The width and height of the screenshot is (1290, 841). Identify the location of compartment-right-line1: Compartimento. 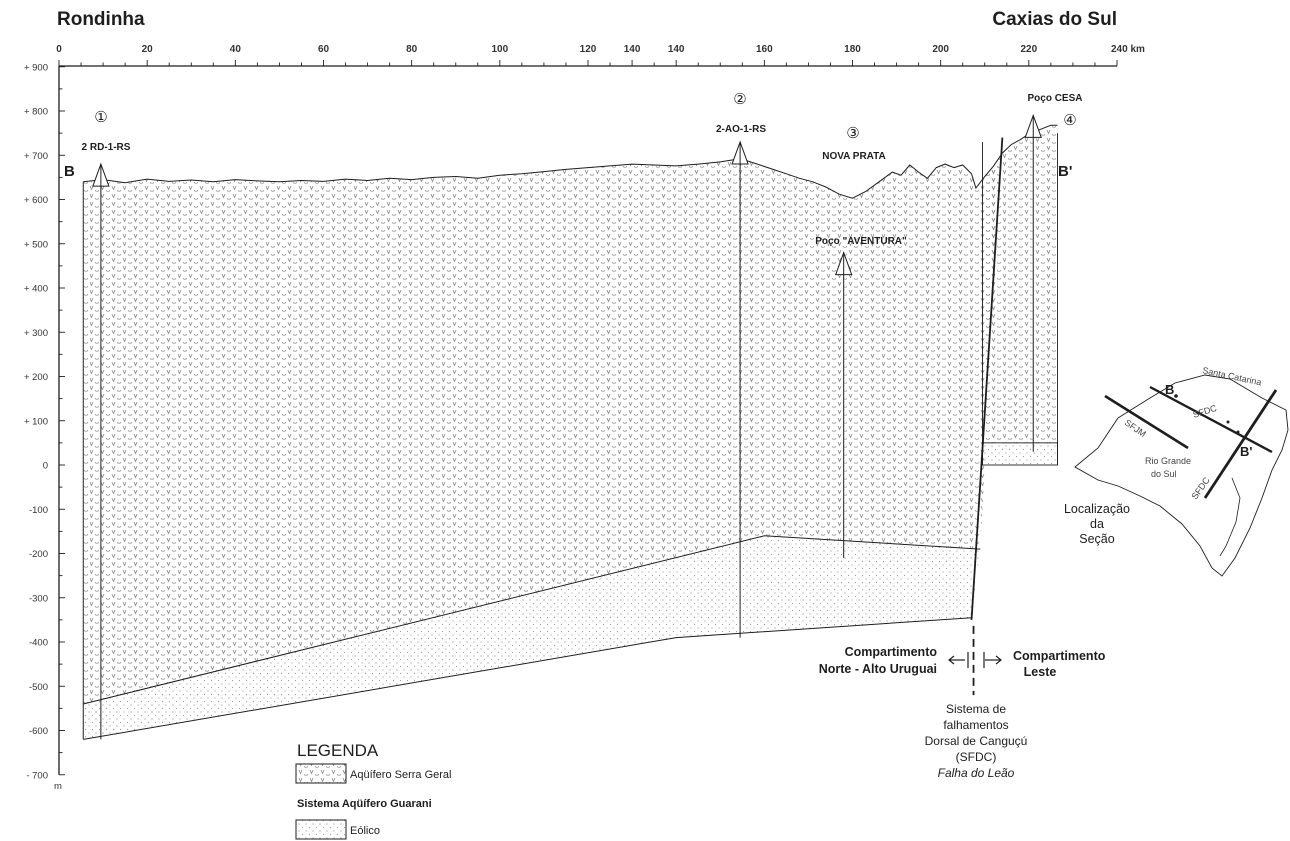
(1059, 656).